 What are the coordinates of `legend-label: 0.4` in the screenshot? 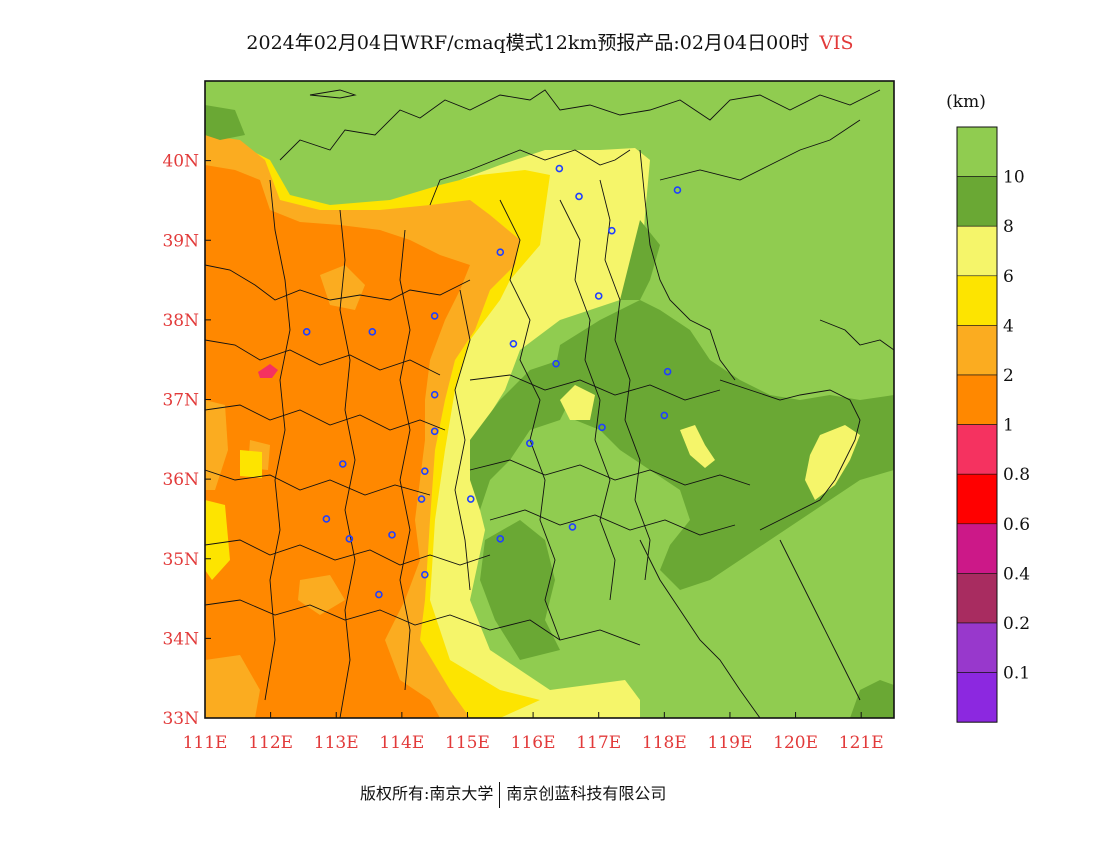 It's located at (1016, 574).